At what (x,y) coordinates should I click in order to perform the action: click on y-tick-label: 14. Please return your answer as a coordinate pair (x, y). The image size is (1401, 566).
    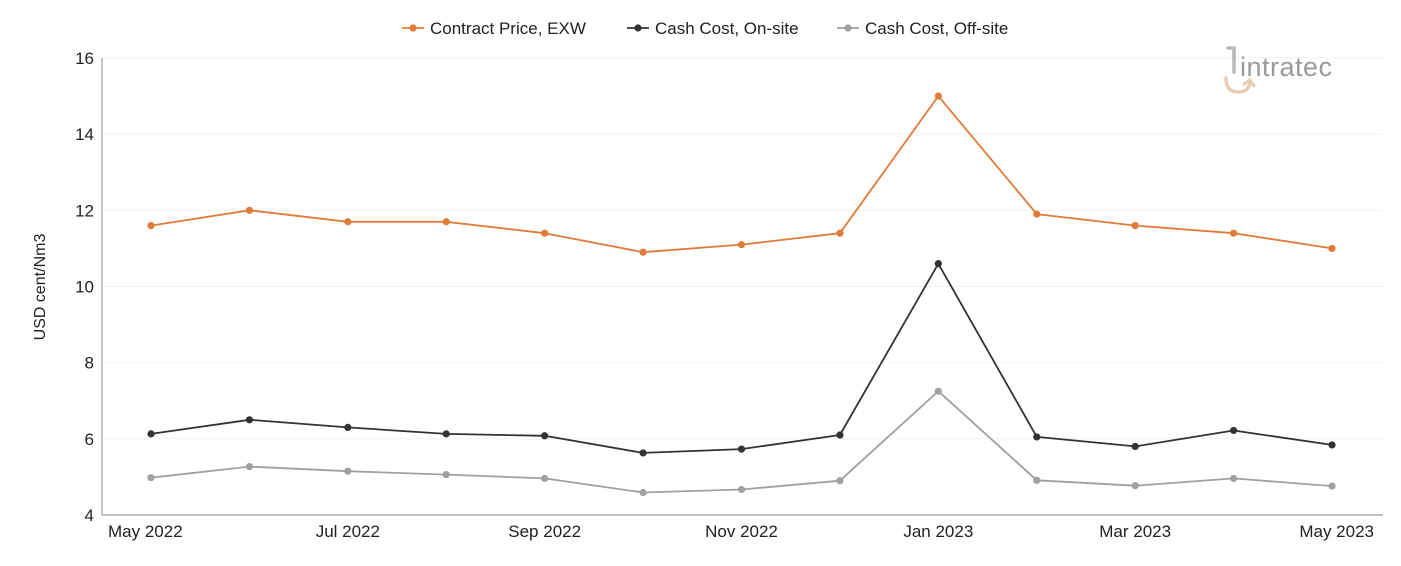
    Looking at the image, I should click on (84, 134).